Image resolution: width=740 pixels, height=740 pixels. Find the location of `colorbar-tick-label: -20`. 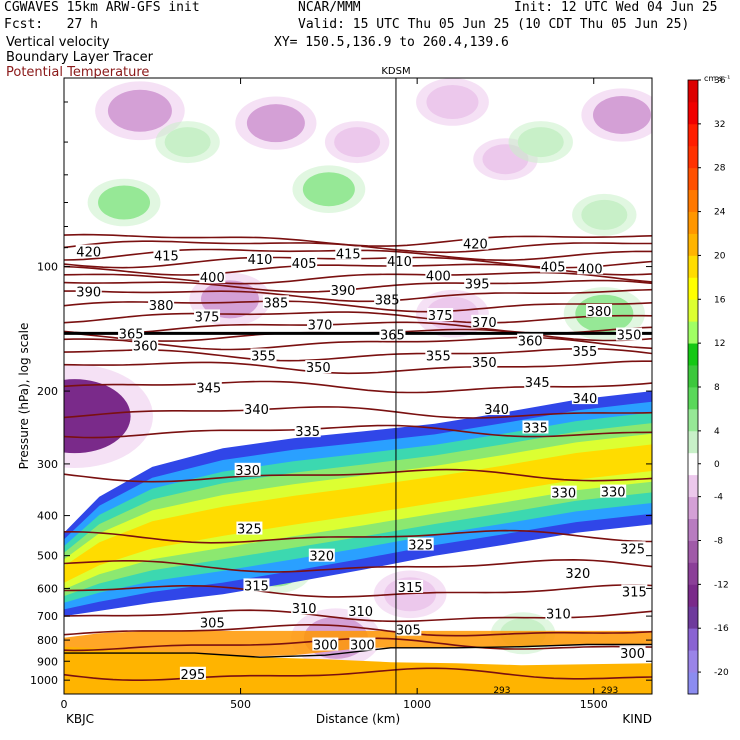

colorbar-tick-label: -20 is located at coordinates (721, 673).